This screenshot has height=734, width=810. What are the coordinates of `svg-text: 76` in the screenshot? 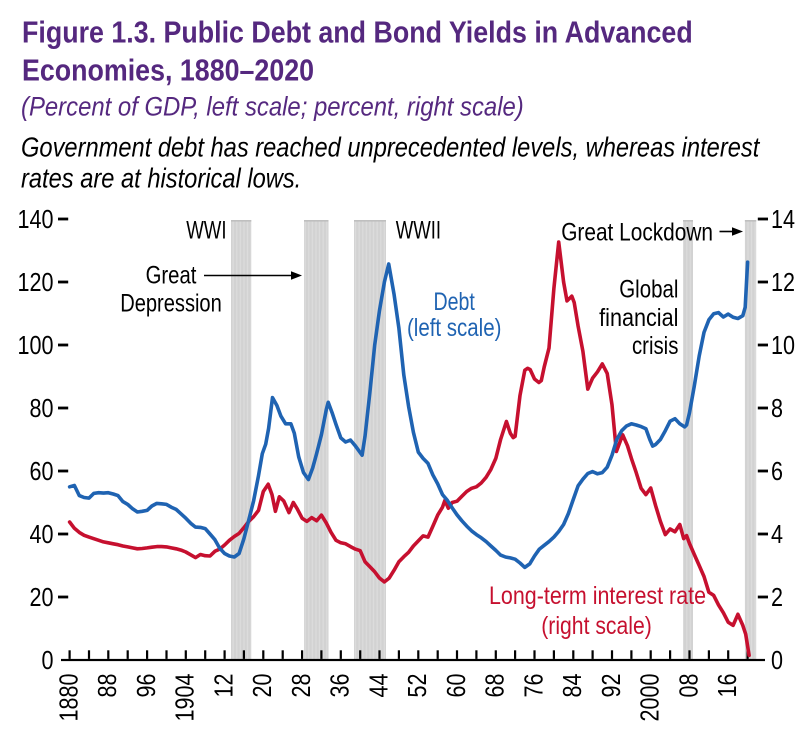 It's located at (535, 686).